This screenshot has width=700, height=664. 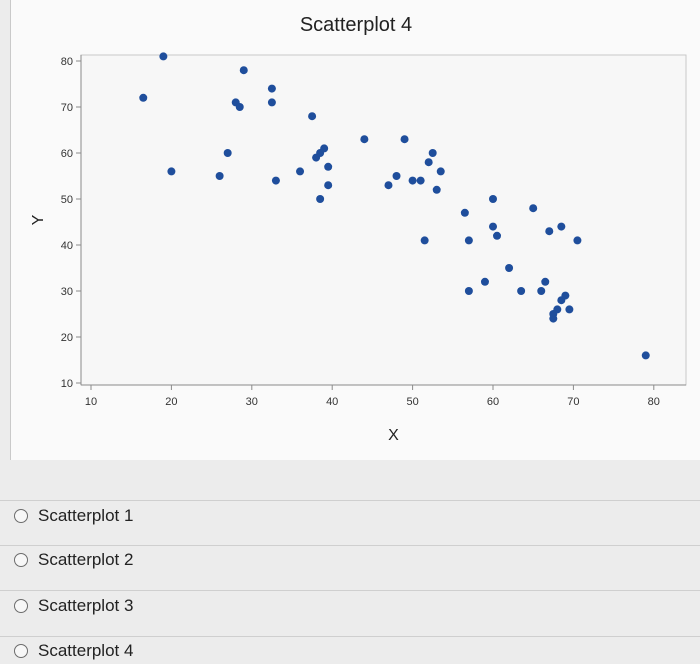 I want to click on chart-title: Scatterplot 4, so click(x=356, y=25).